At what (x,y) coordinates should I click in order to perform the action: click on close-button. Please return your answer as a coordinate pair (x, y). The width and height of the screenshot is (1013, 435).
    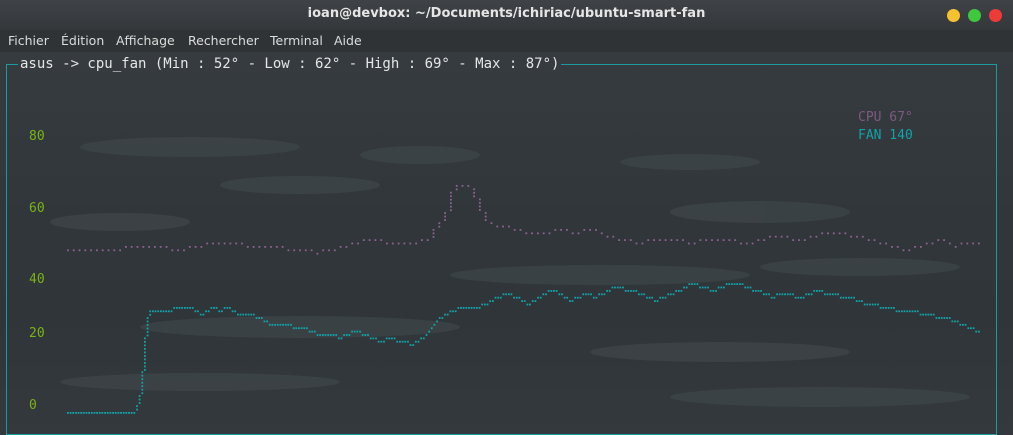
    Looking at the image, I should click on (995, 15).